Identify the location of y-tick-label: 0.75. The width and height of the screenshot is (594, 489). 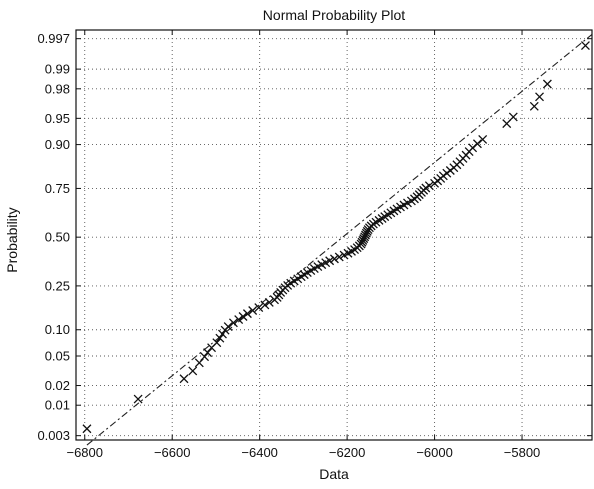
(57, 188).